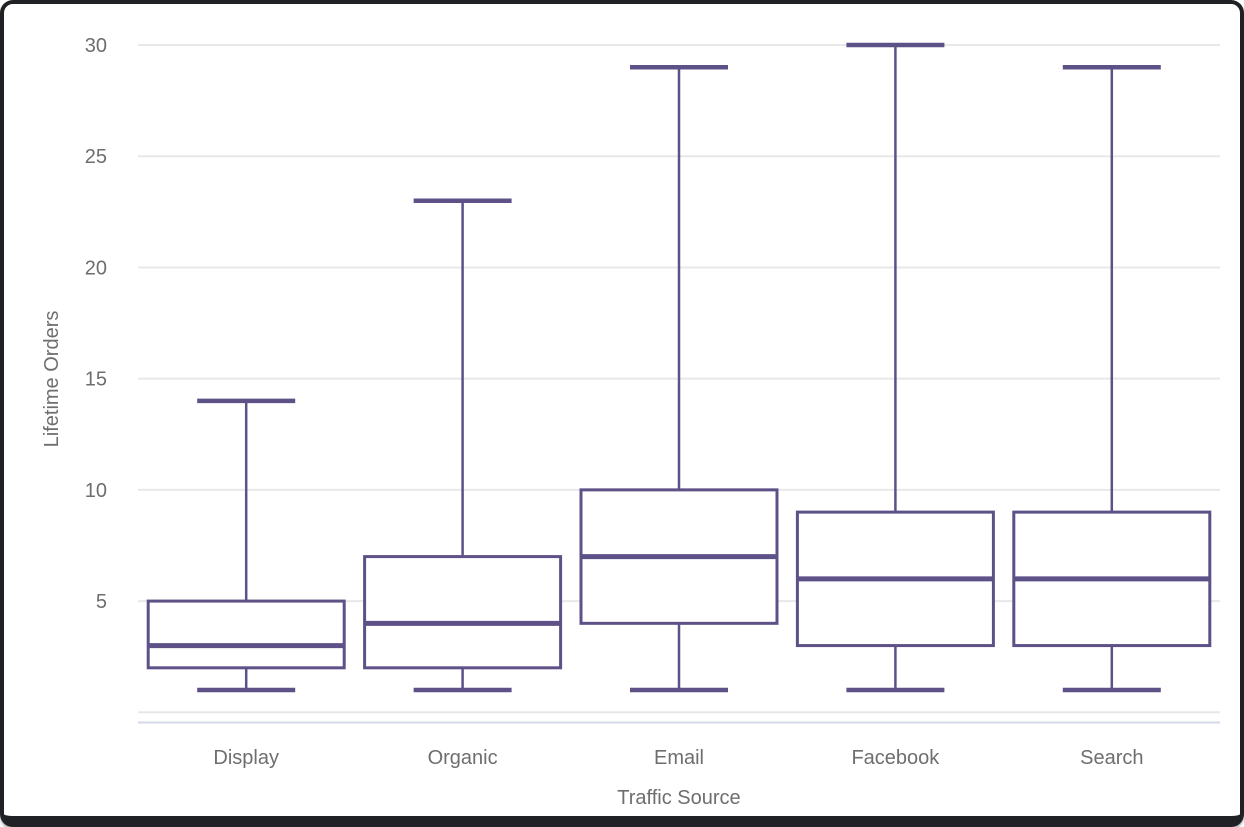  Describe the element at coordinates (463, 445) in the screenshot. I see `boxplot-organic` at that location.